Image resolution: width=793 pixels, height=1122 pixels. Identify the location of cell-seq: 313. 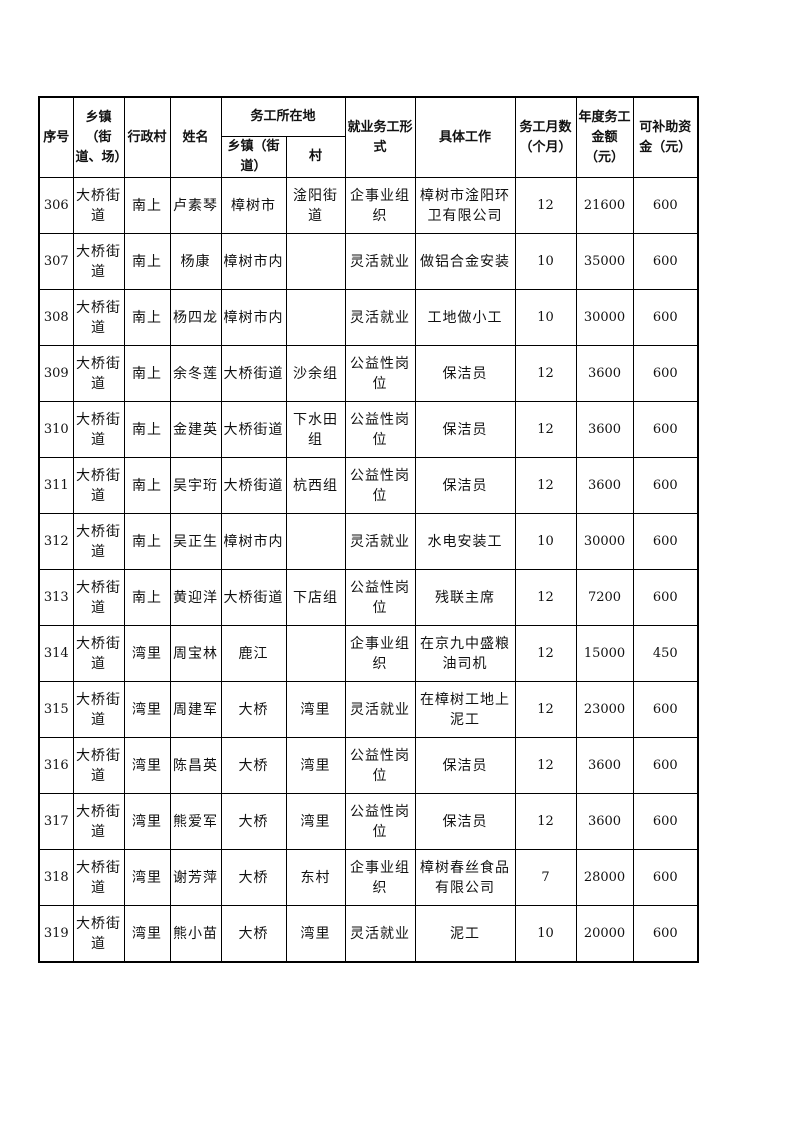
(56, 597).